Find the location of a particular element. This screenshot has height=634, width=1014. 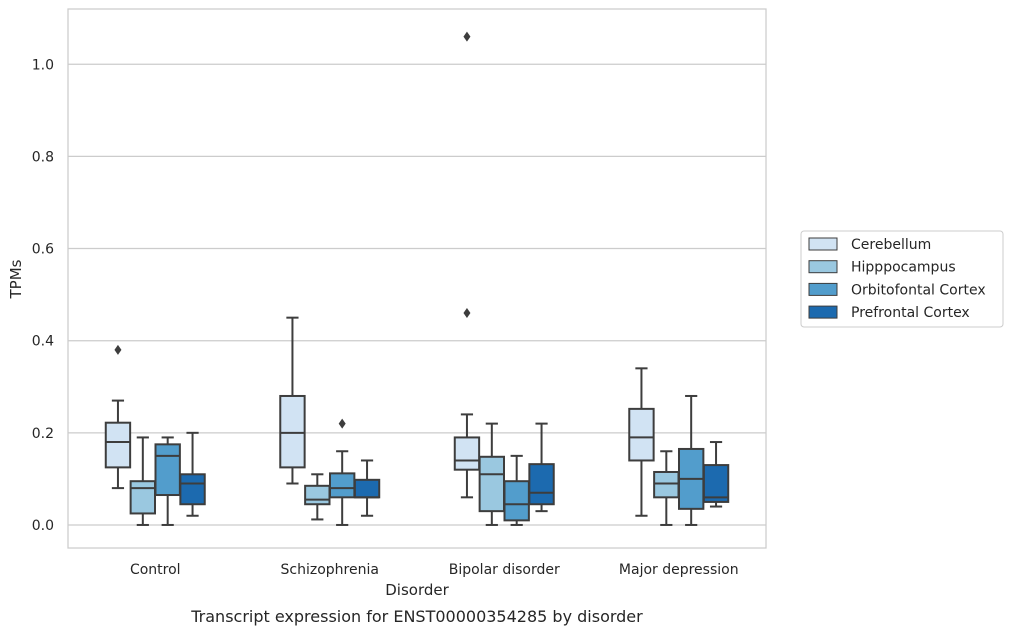

legend-label: Orbitofontal Cortex is located at coordinates (918, 290).